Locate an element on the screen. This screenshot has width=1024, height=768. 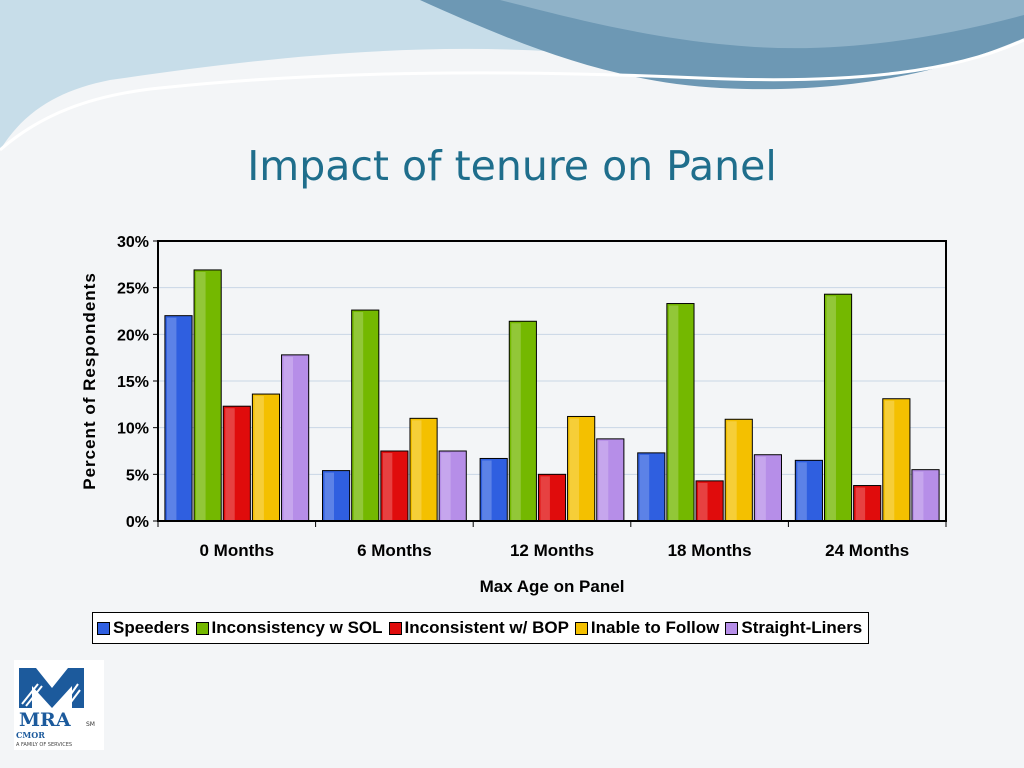
legend-item: Speeders is located at coordinates (143, 628).